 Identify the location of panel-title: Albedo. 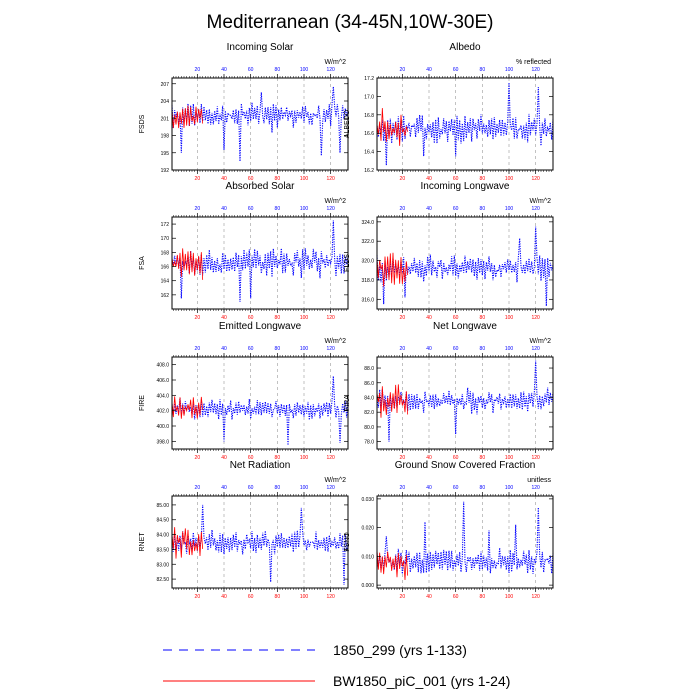
(465, 47).